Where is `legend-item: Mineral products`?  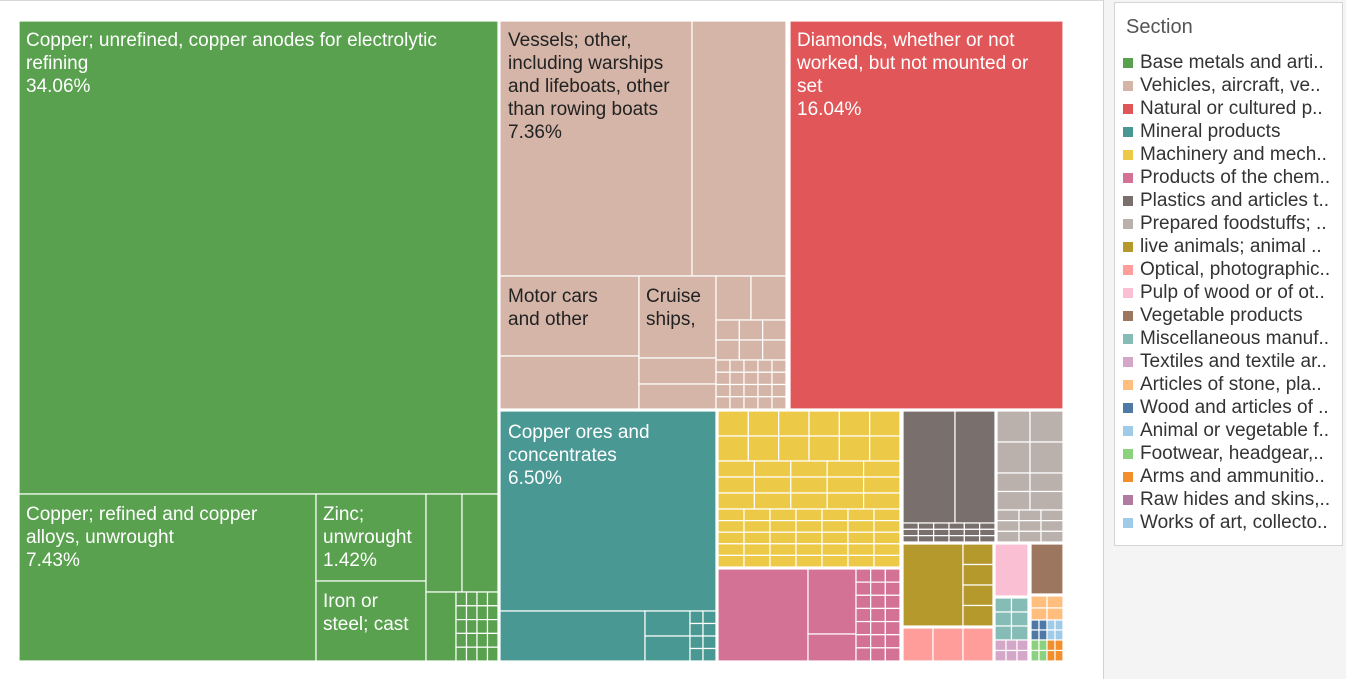
legend-item: Mineral products is located at coordinates (1229, 131).